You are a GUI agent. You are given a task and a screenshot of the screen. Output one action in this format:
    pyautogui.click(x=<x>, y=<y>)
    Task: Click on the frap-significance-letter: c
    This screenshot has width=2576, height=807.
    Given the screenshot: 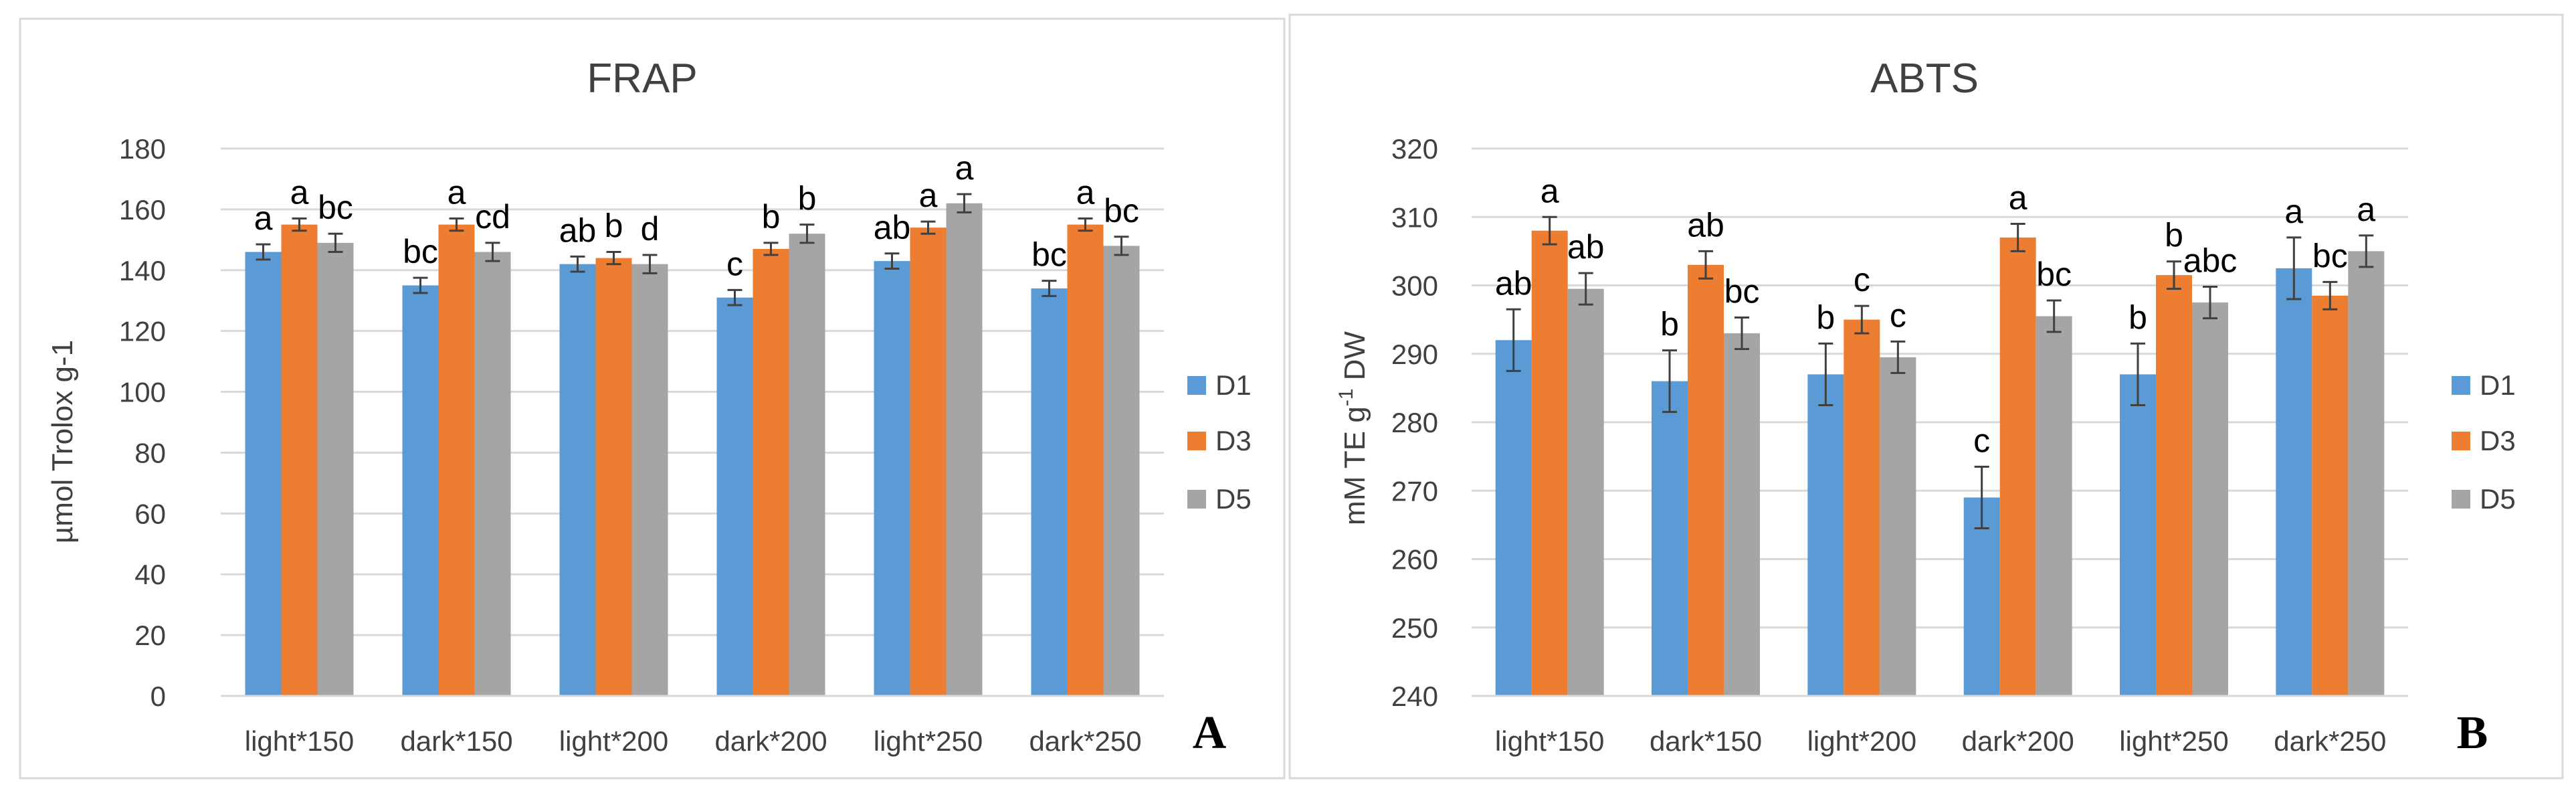 What is the action you would take?
    pyautogui.click(x=734, y=263)
    